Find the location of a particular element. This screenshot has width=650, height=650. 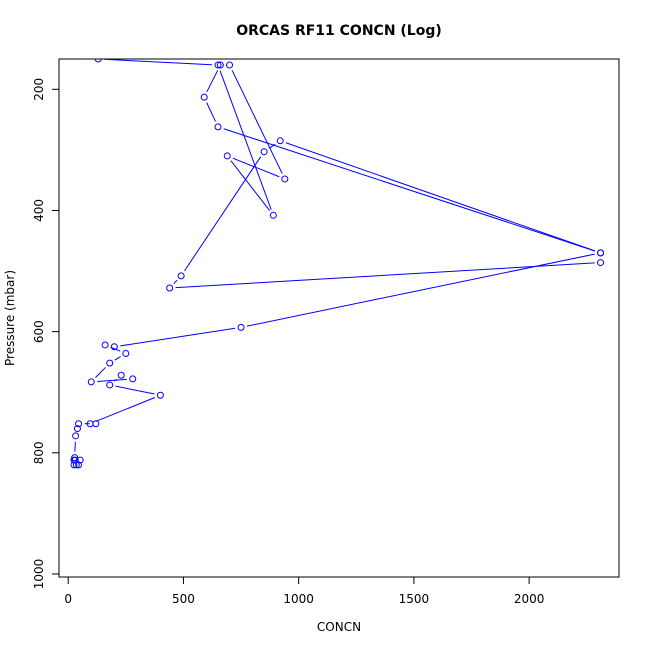

y-axis: 200 400 600 800 1000 is located at coordinates (46, 334).